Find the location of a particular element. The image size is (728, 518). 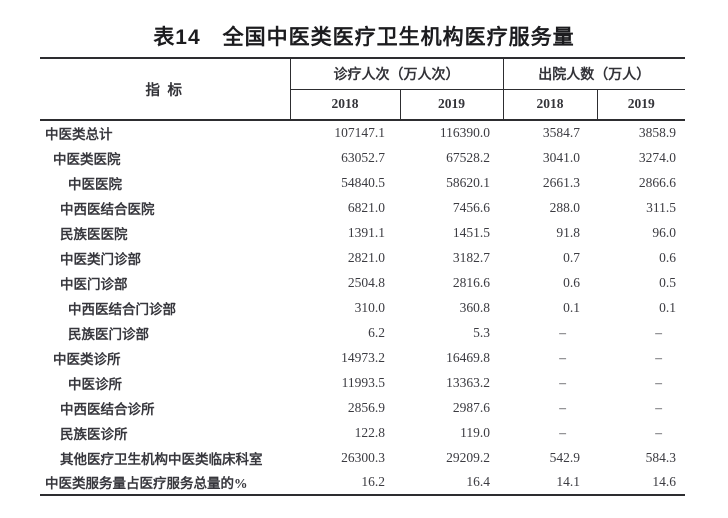

cell-value: 116390.0 is located at coordinates (464, 132).